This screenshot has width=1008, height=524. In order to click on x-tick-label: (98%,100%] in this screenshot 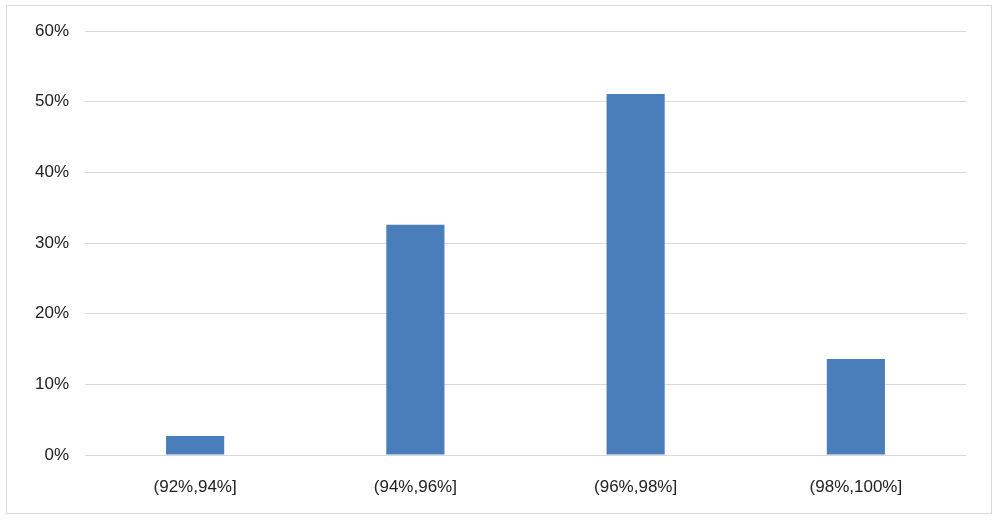, I will do `click(856, 486)`.